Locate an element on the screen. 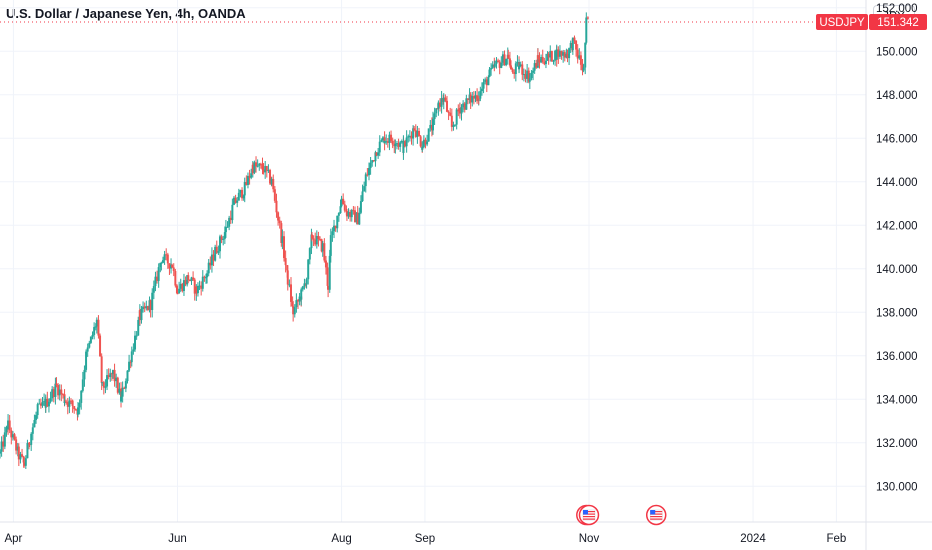 This screenshot has height=550, width=932. price-badge-label: 151.342 is located at coordinates (898, 23).